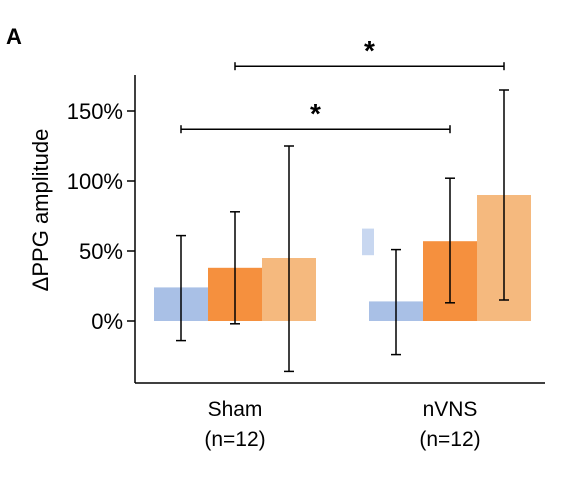 The height and width of the screenshot is (482, 565). What do you see at coordinates (95, 111) in the screenshot?
I see `y-tick-label: 150%` at bounding box center [95, 111].